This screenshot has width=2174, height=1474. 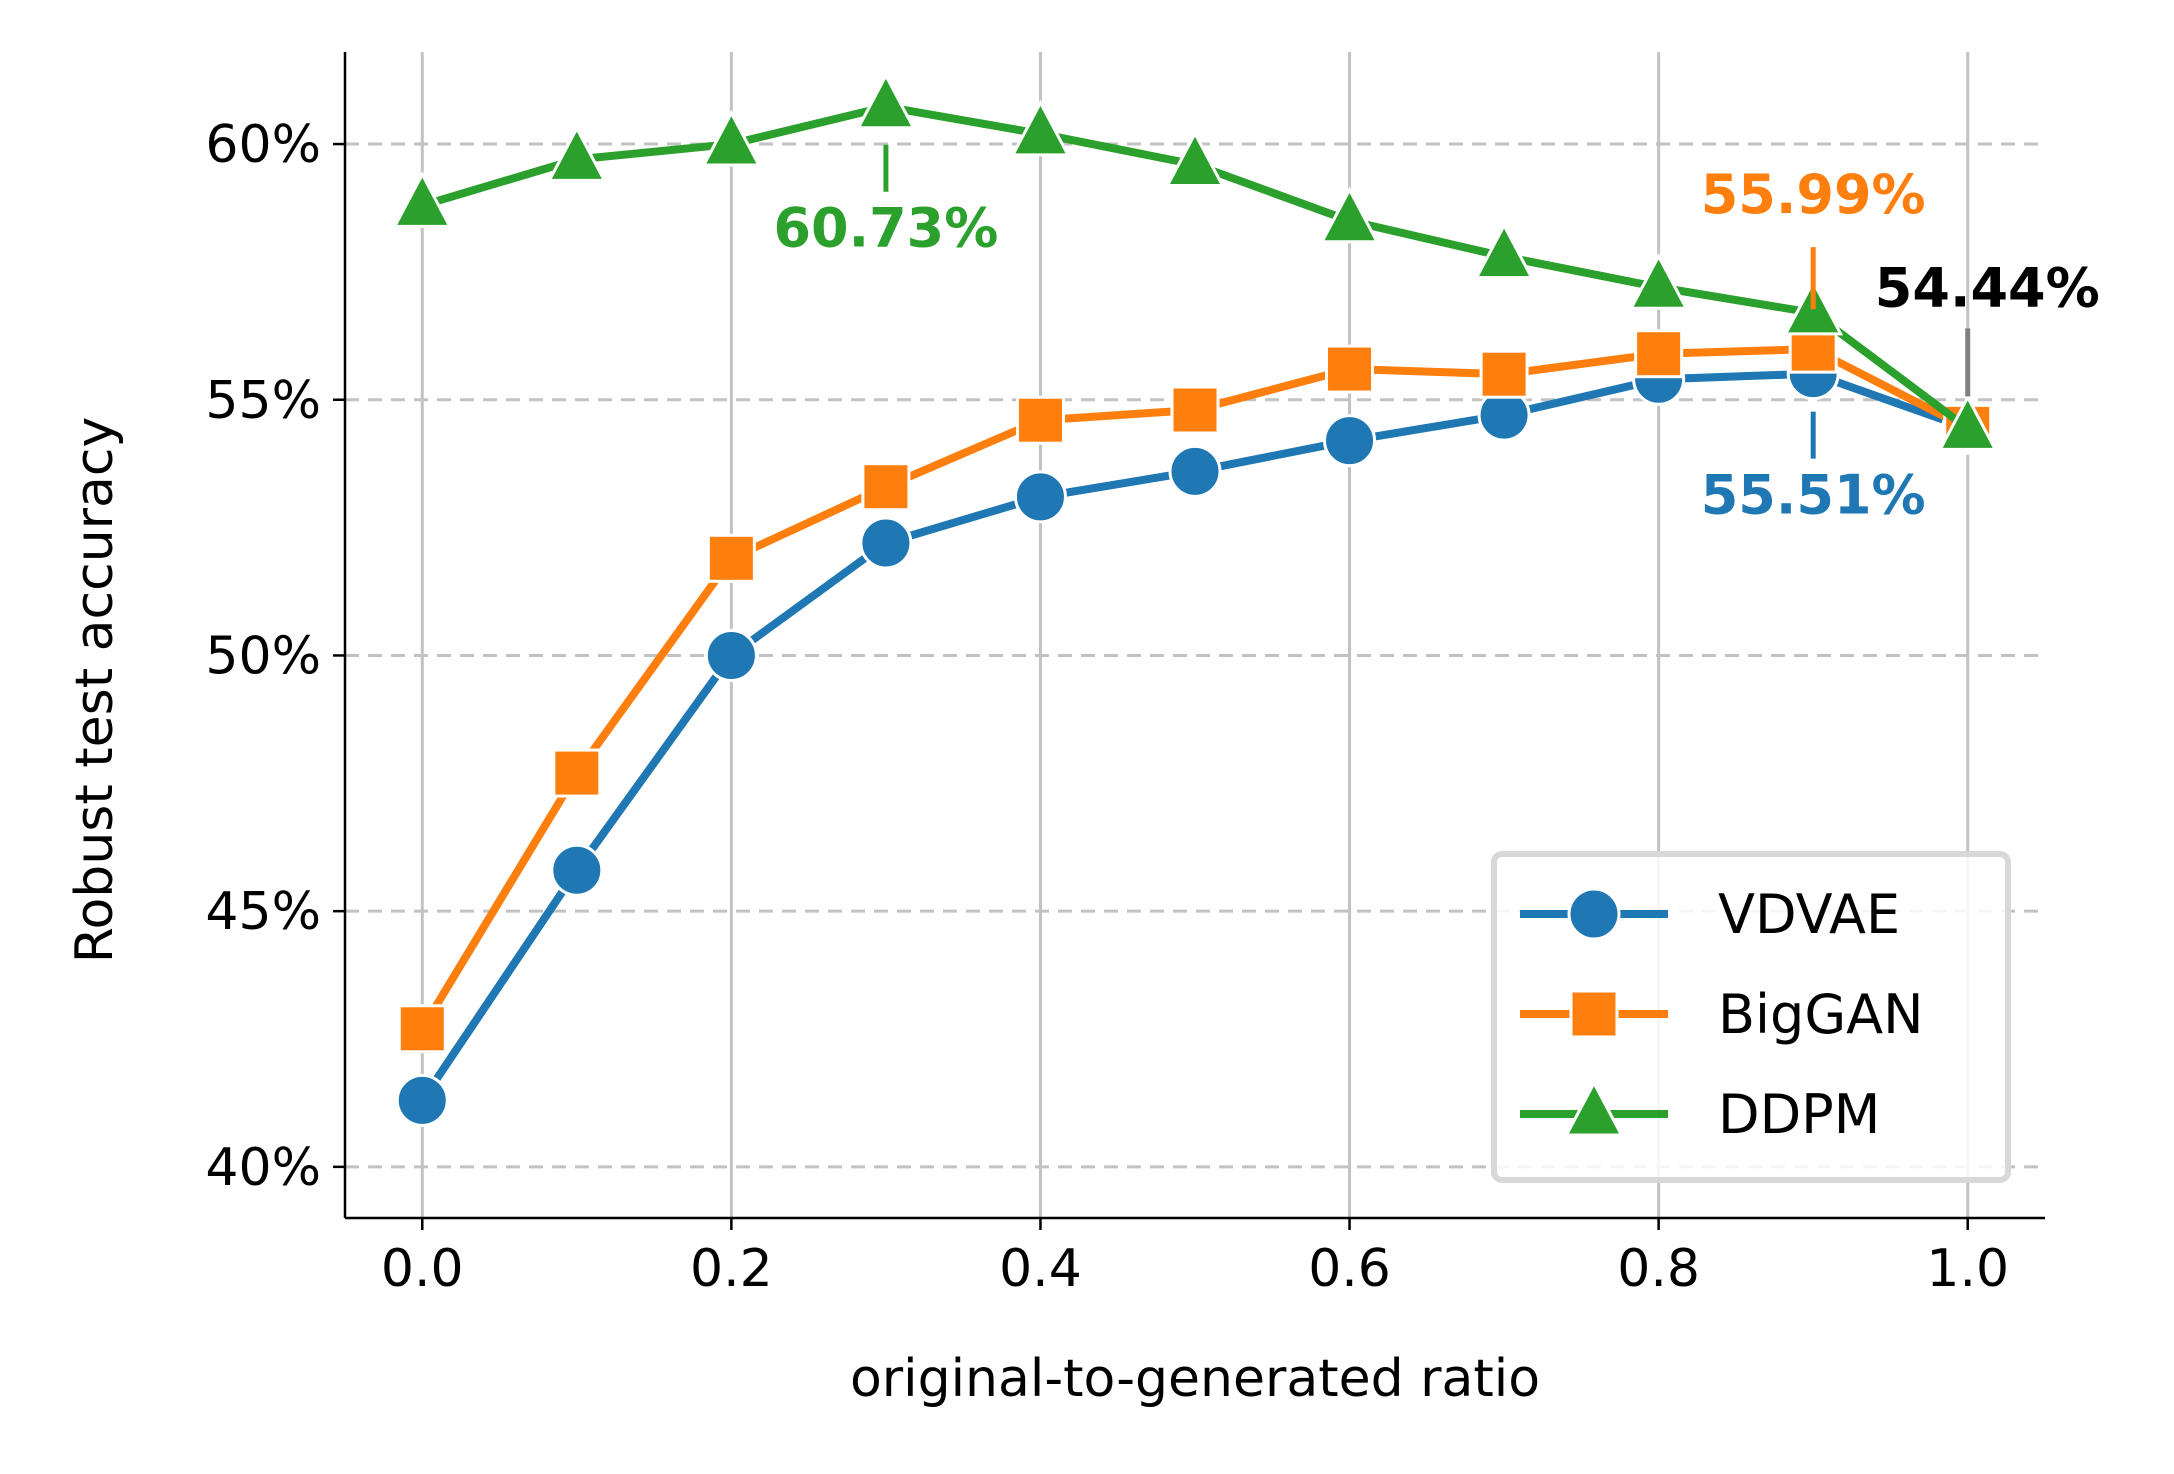 I want to click on x-tick-label: 1.0, so click(x=1967, y=1269).